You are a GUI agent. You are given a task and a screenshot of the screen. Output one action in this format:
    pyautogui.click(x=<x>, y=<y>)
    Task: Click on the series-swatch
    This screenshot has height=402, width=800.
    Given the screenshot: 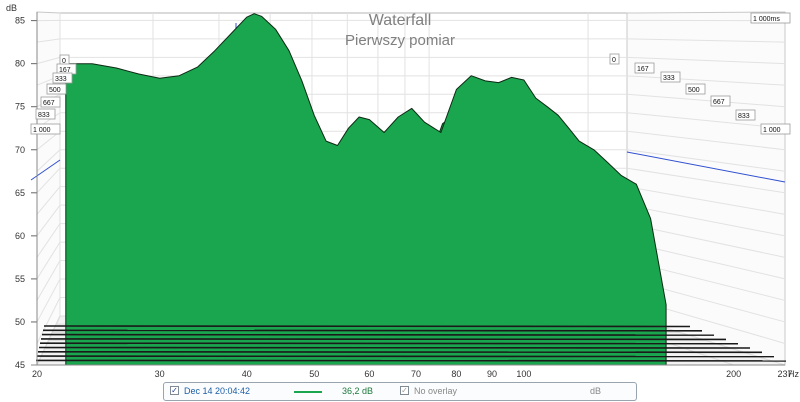 What is the action you would take?
    pyautogui.click(x=308, y=392)
    